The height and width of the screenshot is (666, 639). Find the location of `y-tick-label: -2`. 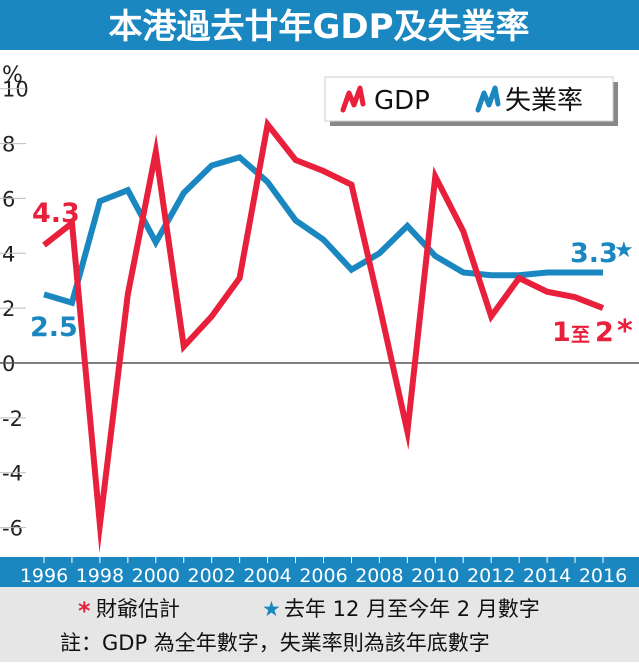

y-tick-label: -2 is located at coordinates (12, 419).